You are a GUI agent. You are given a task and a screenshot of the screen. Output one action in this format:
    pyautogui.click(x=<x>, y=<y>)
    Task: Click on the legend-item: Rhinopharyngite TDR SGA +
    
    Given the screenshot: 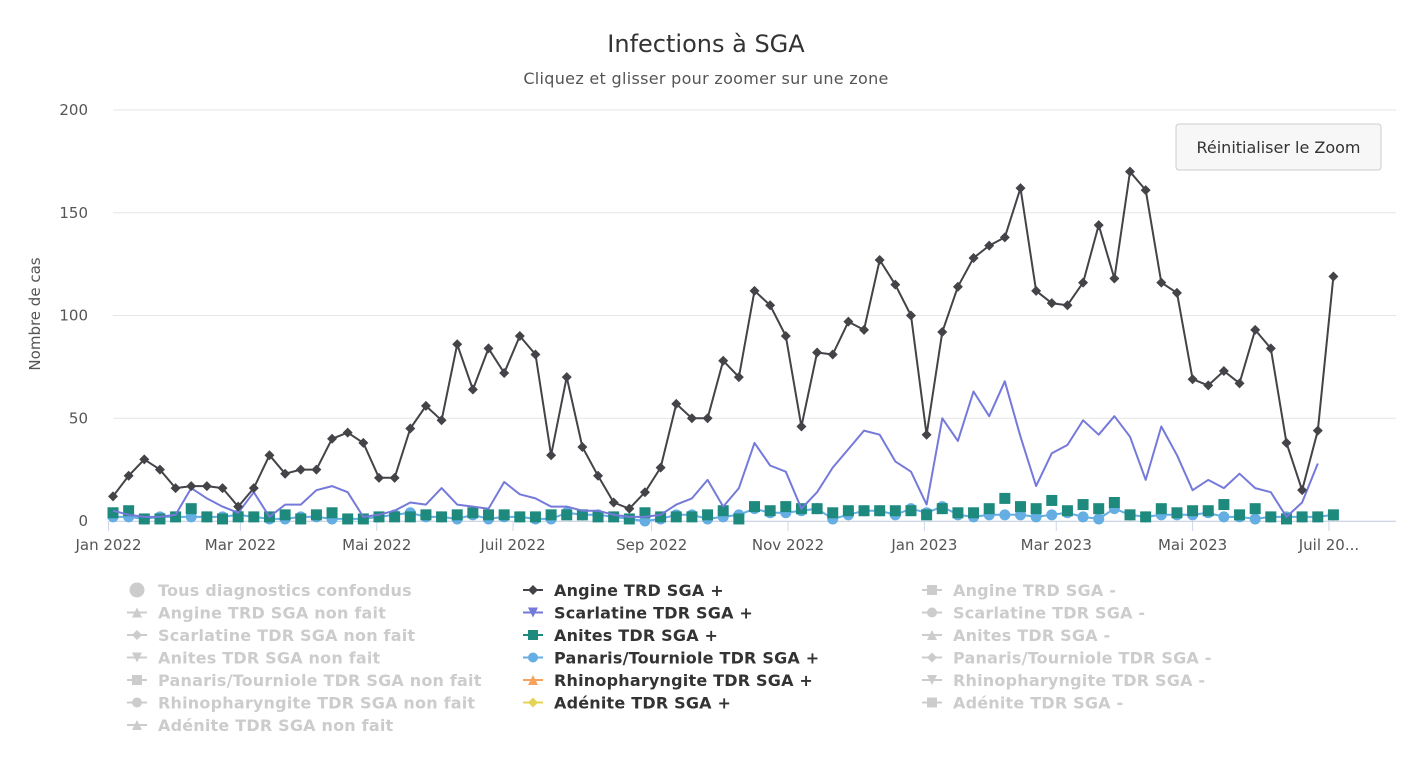 What is the action you would take?
    pyautogui.click(x=668, y=680)
    